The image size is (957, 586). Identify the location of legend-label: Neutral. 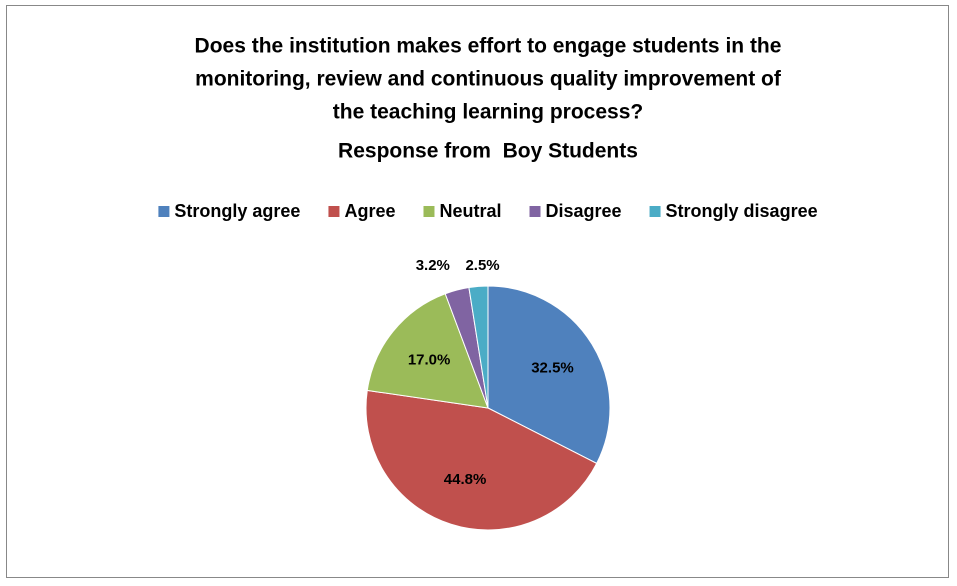
(470, 211).